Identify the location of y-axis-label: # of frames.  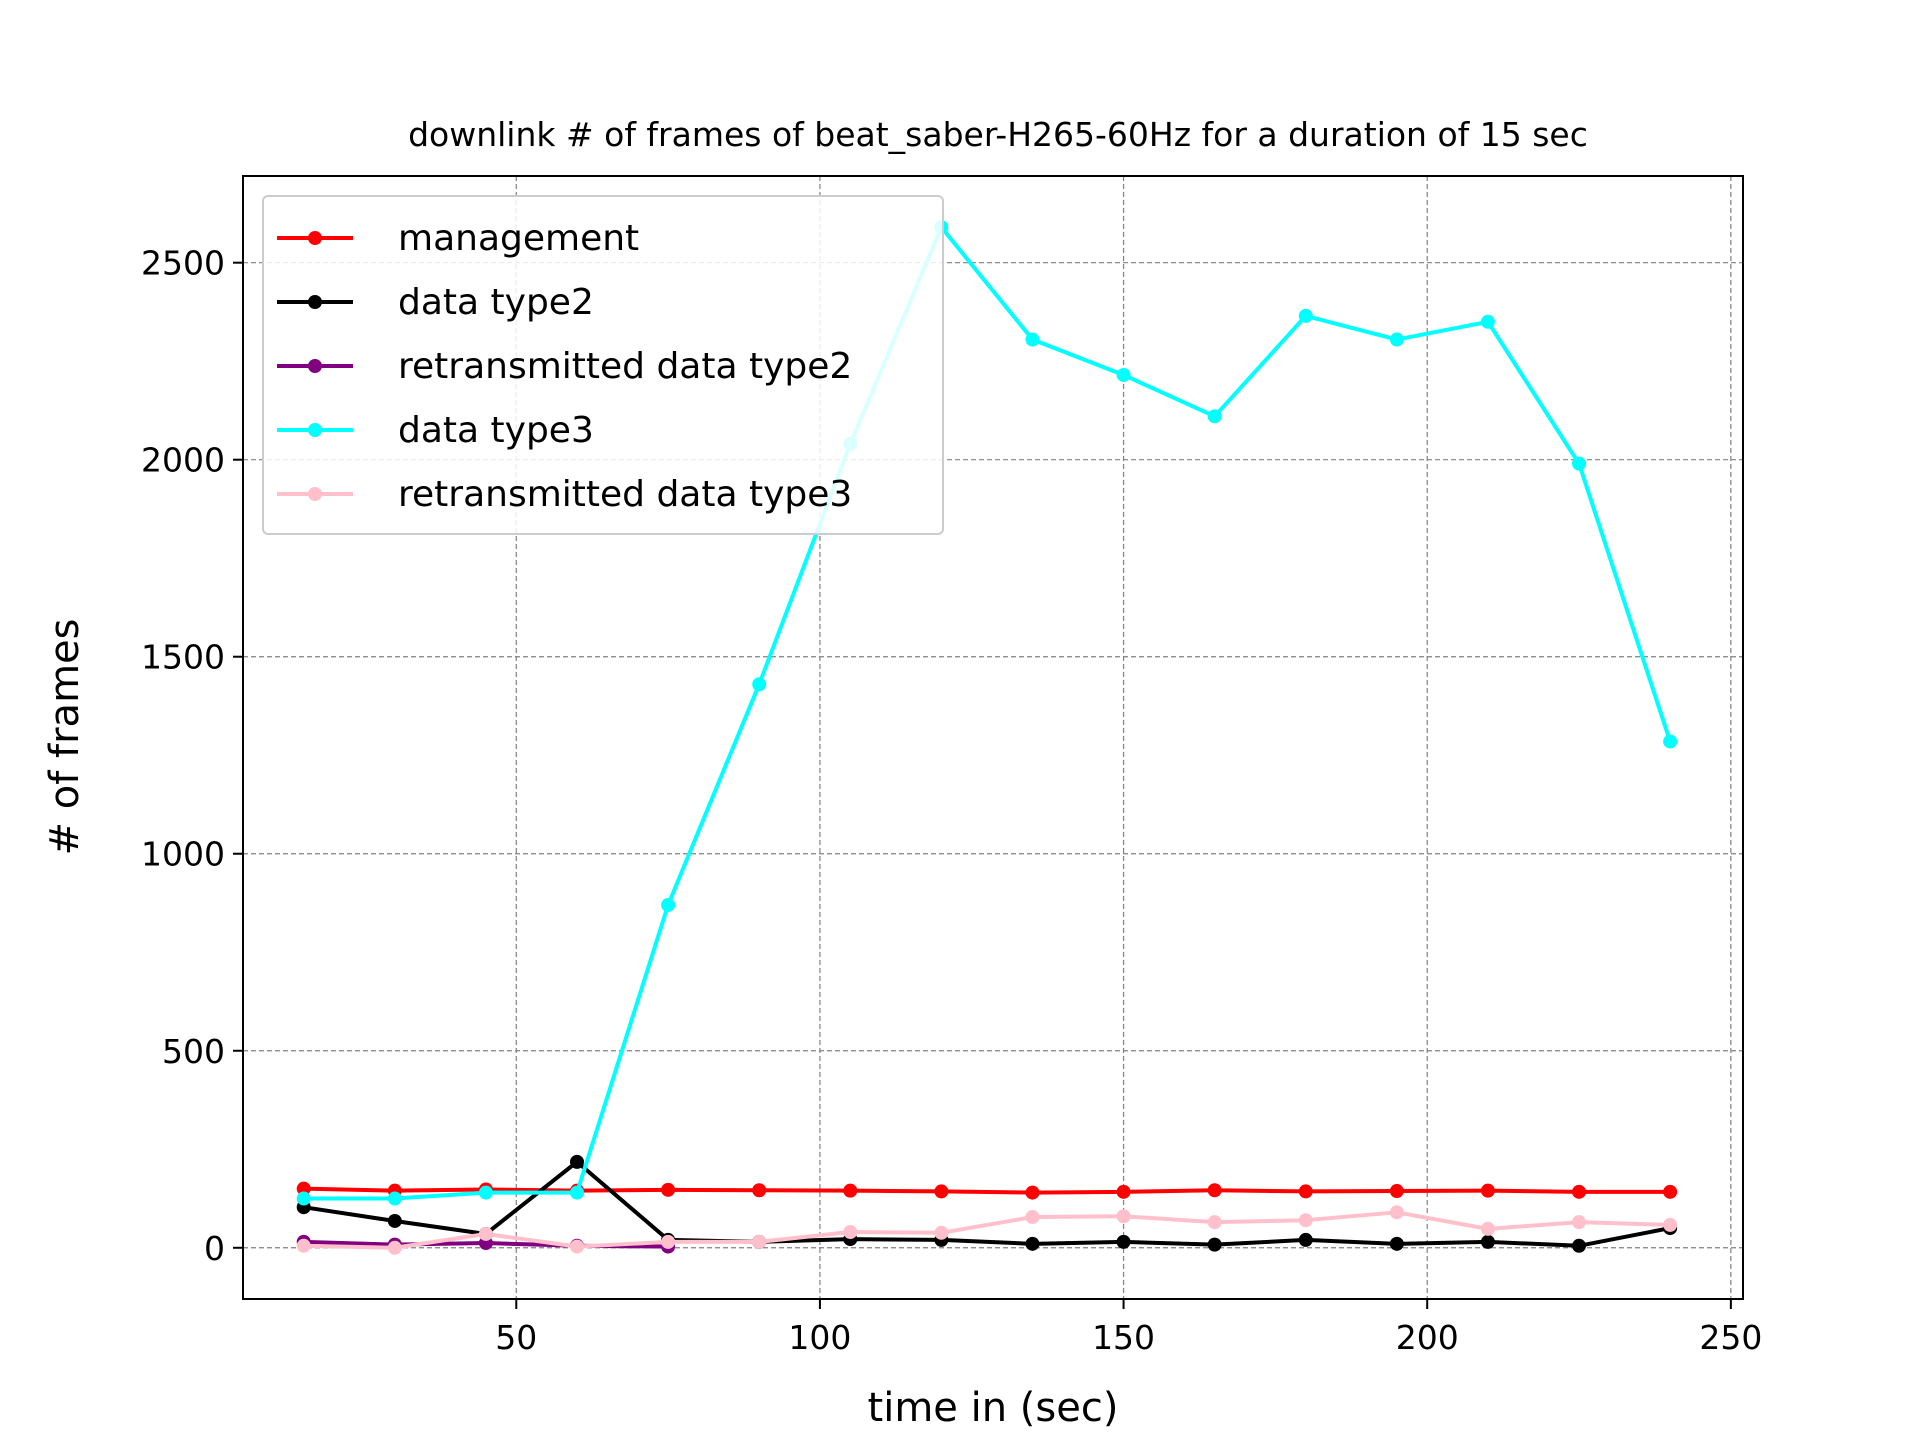
(65, 737).